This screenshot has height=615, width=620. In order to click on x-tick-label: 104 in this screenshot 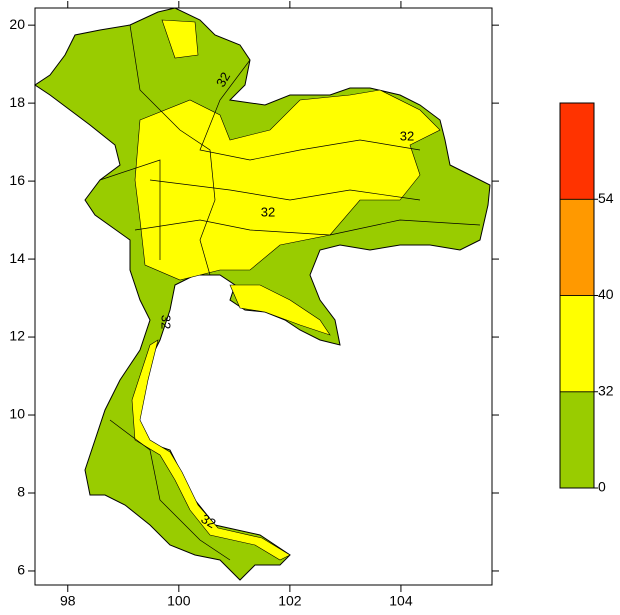, I will do `click(401, 601)`.